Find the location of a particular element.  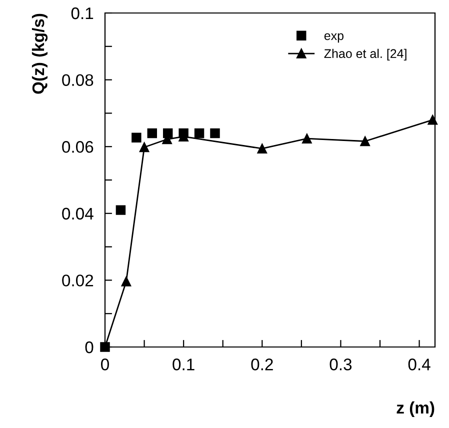

y-axis-title: Q(z) (kg/s) is located at coordinates (40, 54).